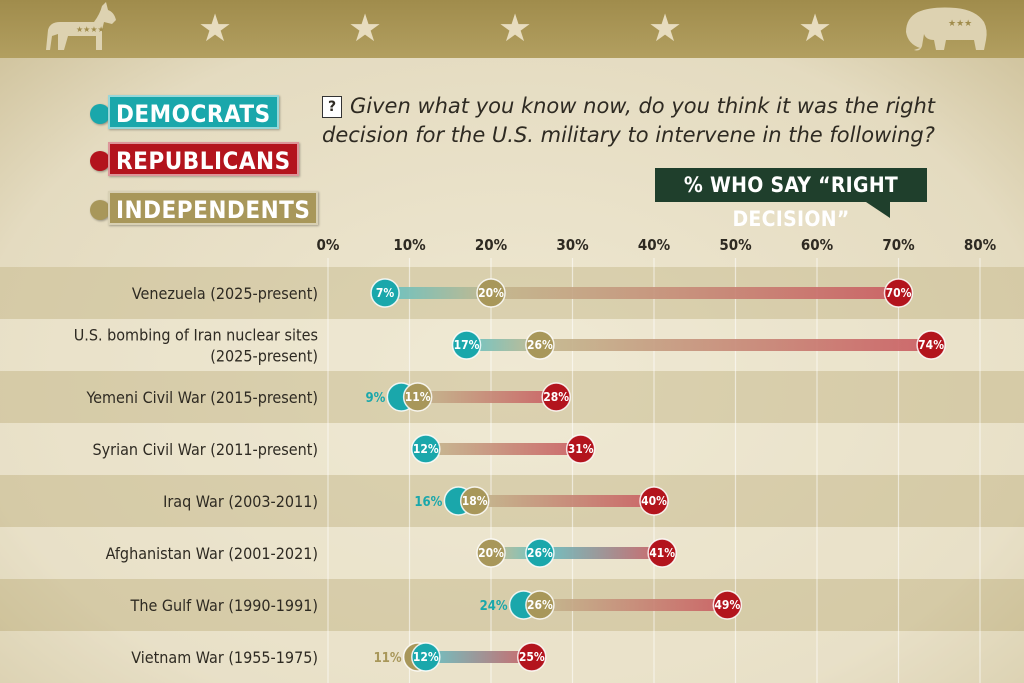 The width and height of the screenshot is (1024, 683). Describe the element at coordinates (196, 335) in the screenshot. I see `category-label: U.S. bombing of Iran nuclear sites` at that location.